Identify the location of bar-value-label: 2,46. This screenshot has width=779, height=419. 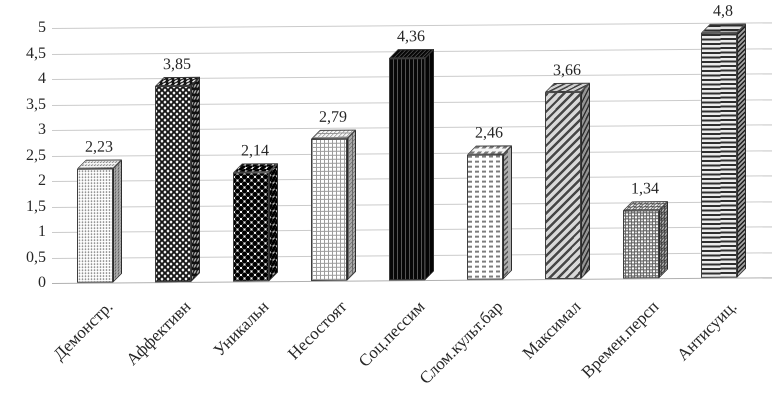
(489, 132).